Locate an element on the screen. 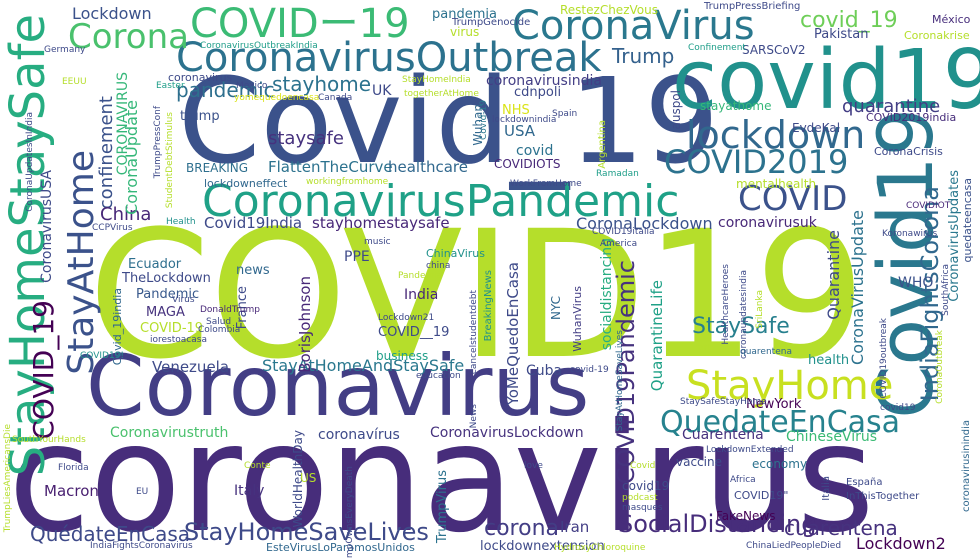 Image resolution: width=980 pixels, height=558 pixels. word-lockdownextension: lockdownextension is located at coordinates (542, 546).